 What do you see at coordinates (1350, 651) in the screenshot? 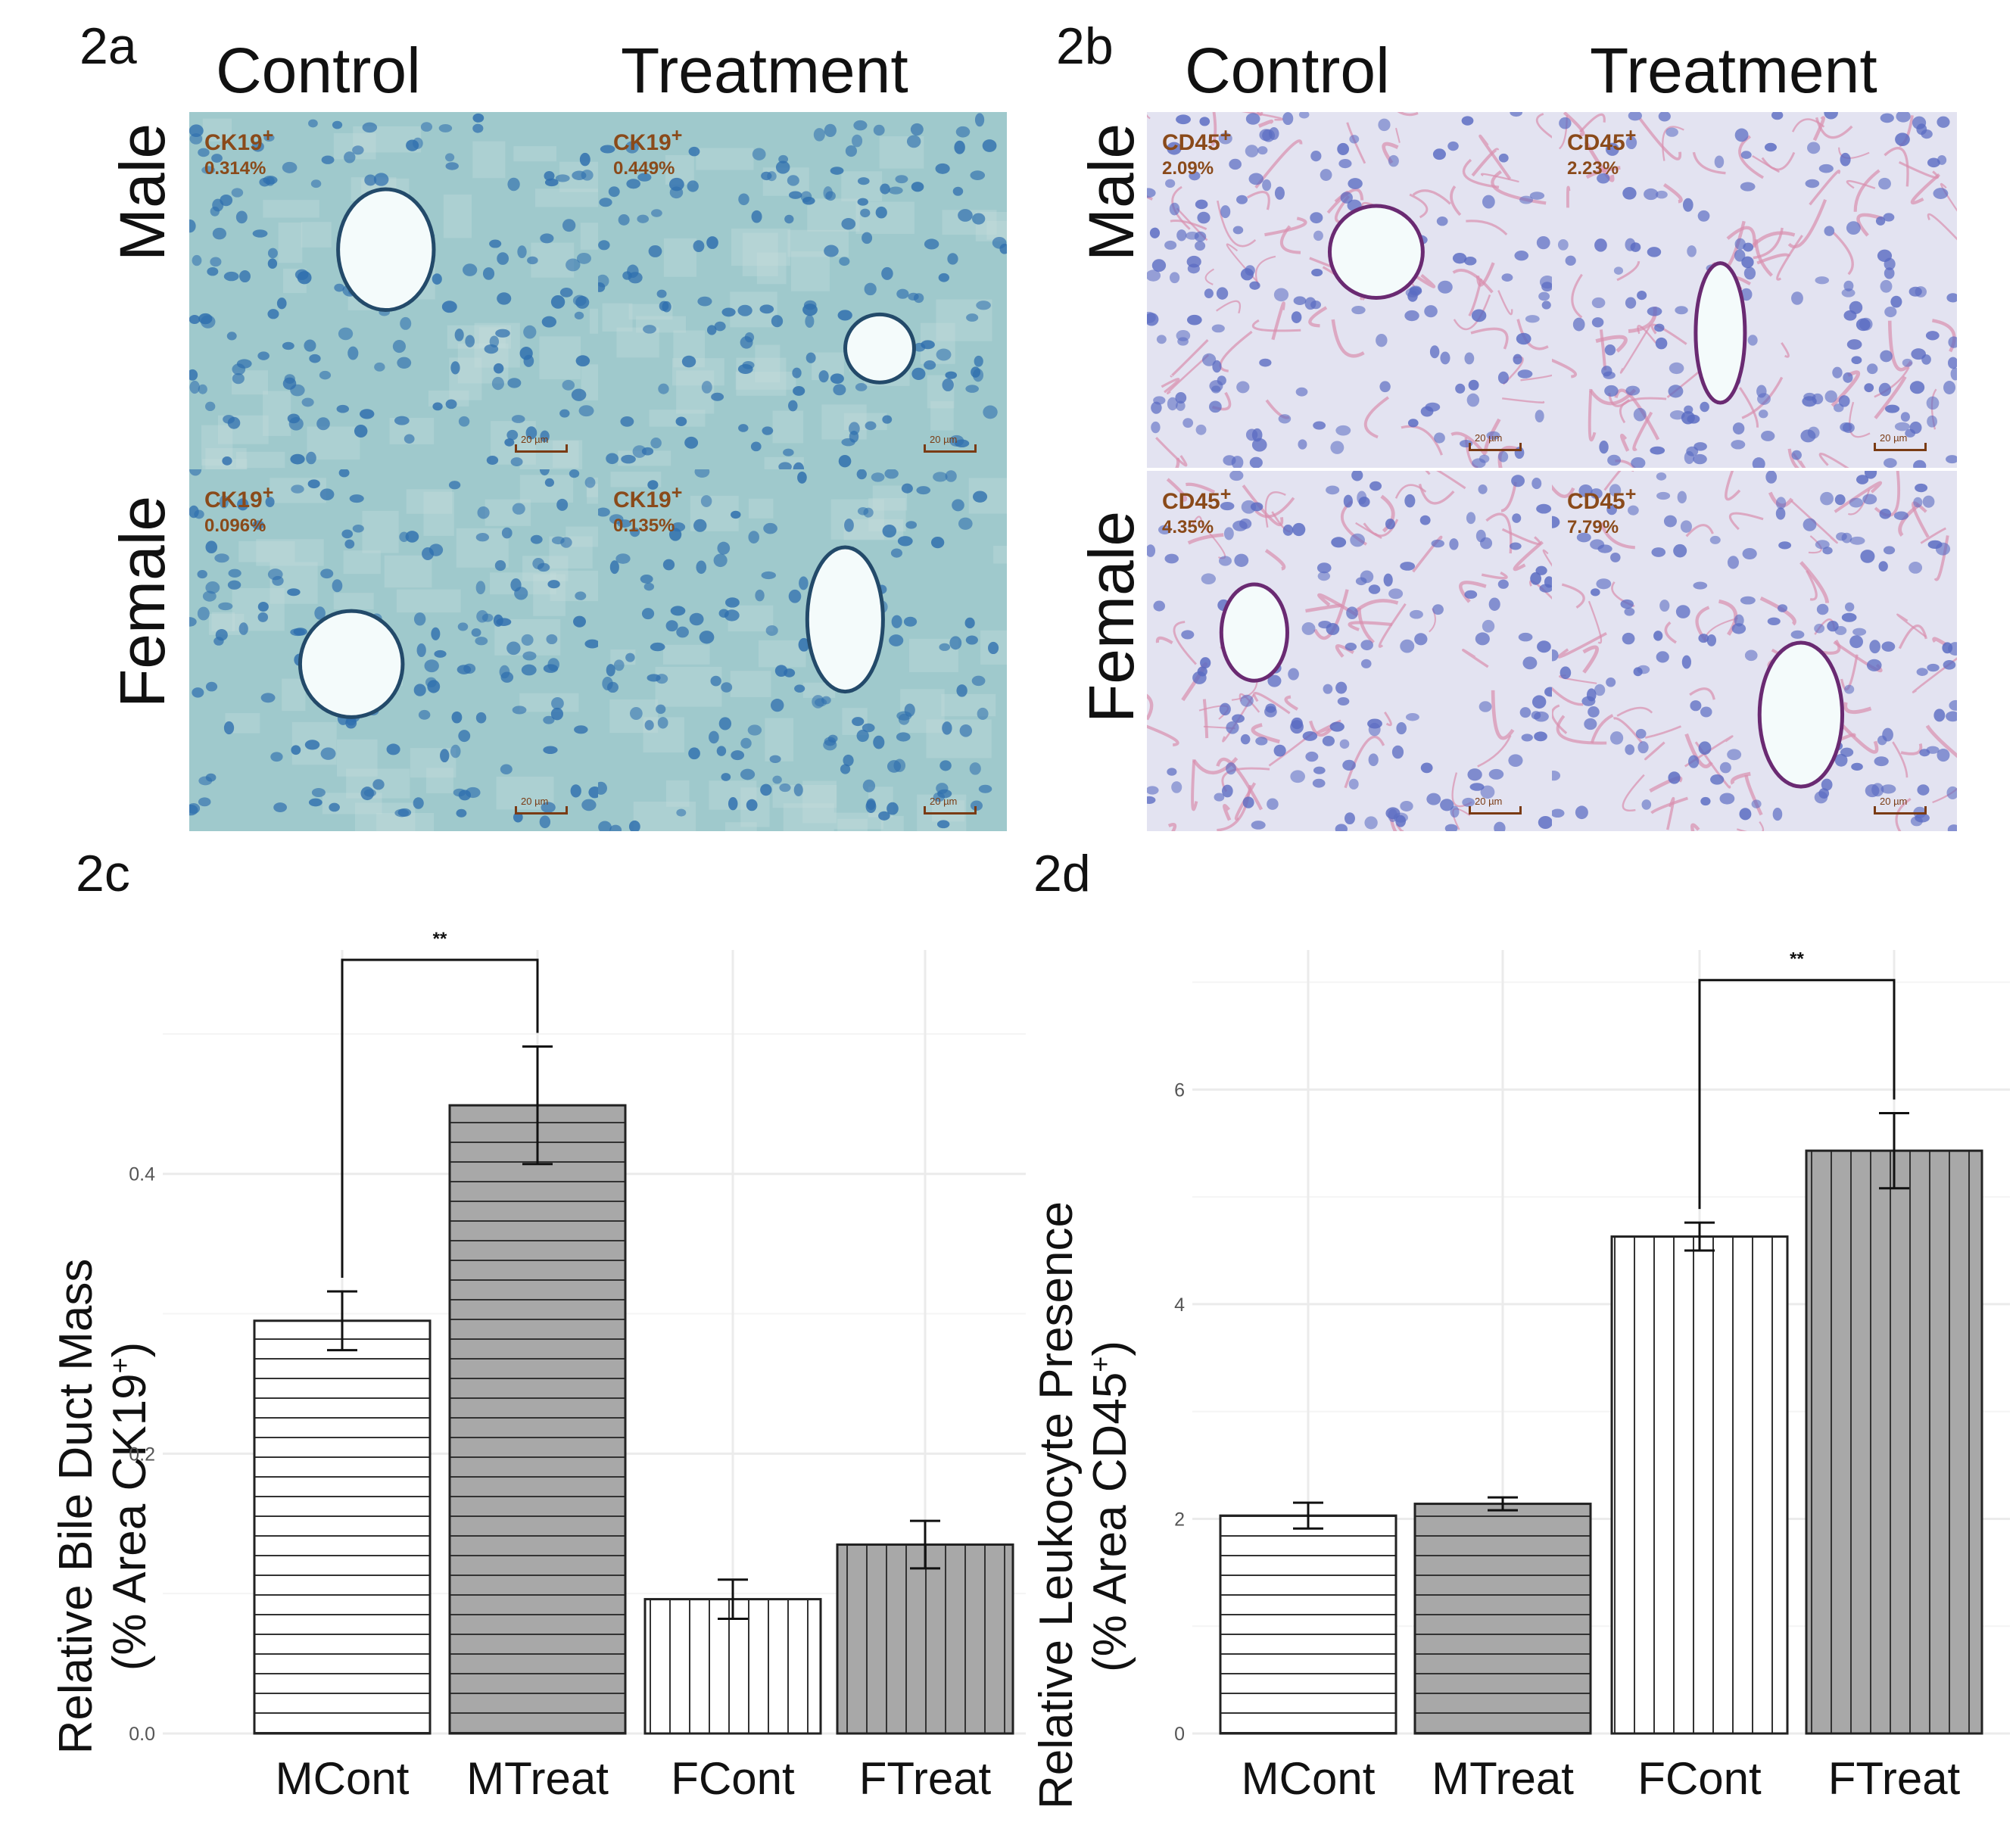
I see `micrograph-female-control-cd45: CD45+ 4.35% 20 µm` at bounding box center [1350, 651].